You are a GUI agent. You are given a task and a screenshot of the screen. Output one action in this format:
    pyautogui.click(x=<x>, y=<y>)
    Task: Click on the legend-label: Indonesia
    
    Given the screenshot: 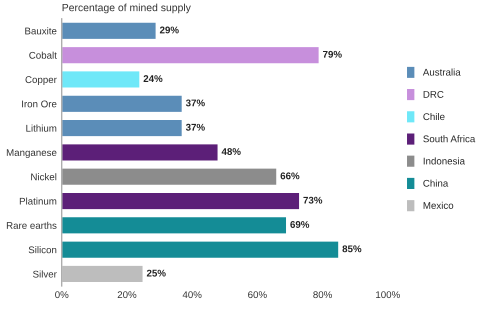 What is the action you would take?
    pyautogui.click(x=445, y=161)
    